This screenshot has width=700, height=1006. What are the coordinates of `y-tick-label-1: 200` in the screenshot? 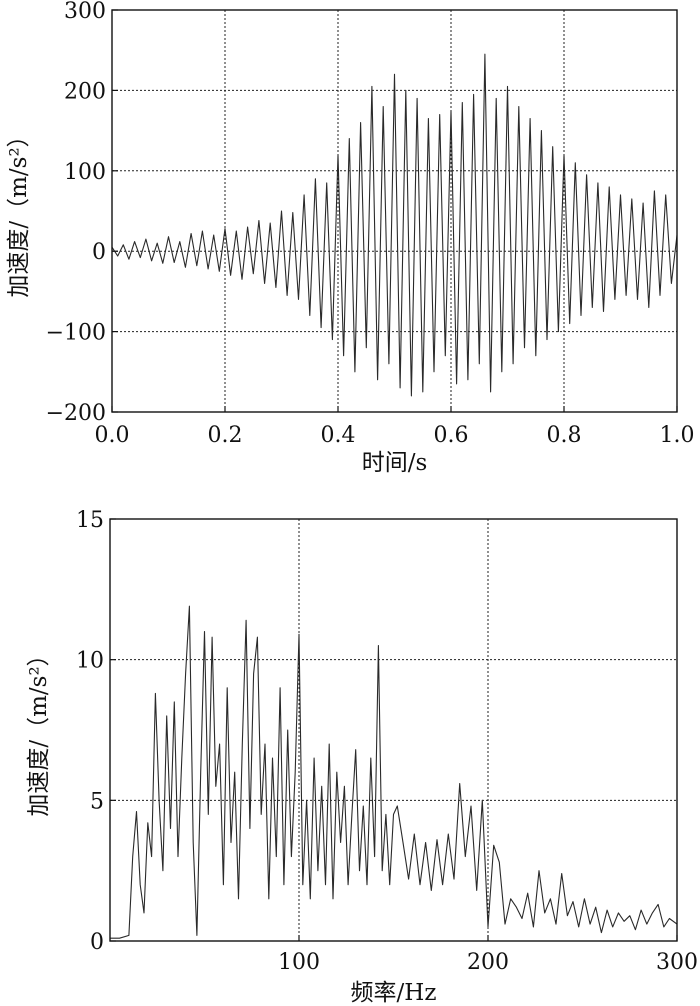 It's located at (85, 91).